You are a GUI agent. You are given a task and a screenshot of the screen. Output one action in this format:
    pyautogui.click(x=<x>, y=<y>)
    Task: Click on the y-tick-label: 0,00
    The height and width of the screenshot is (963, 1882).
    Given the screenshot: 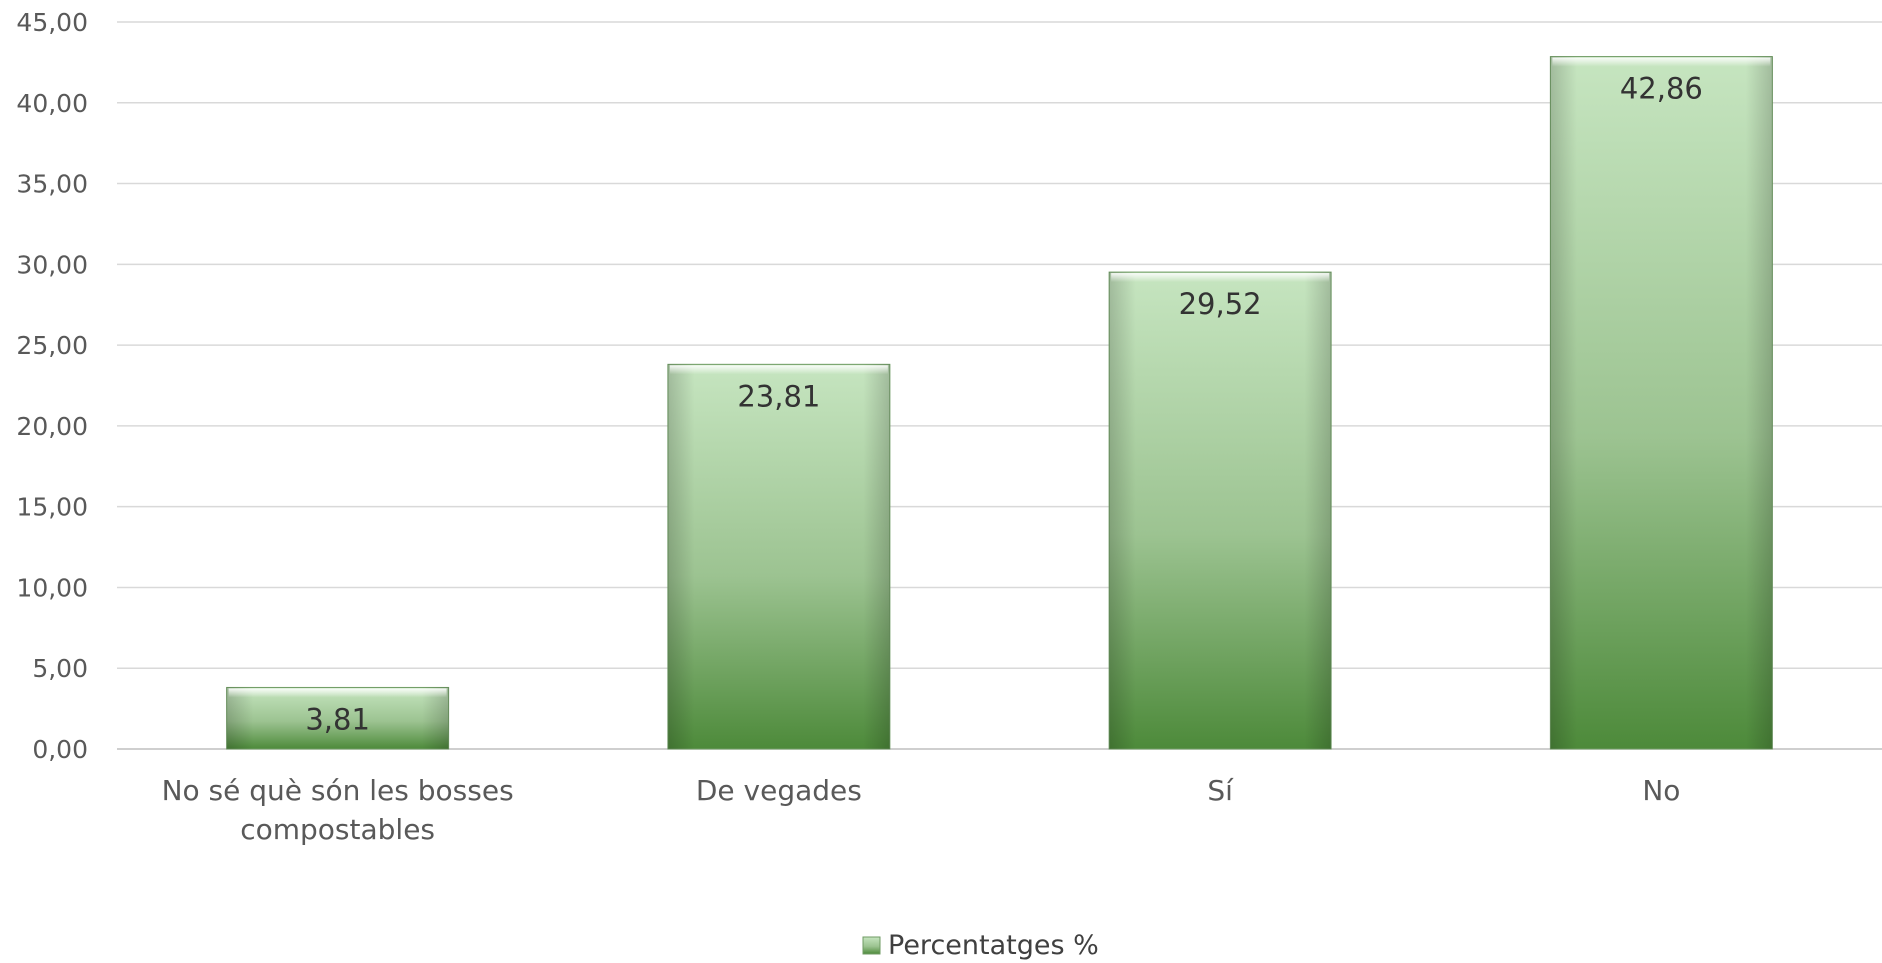 What is the action you would take?
    pyautogui.click(x=60, y=749)
    